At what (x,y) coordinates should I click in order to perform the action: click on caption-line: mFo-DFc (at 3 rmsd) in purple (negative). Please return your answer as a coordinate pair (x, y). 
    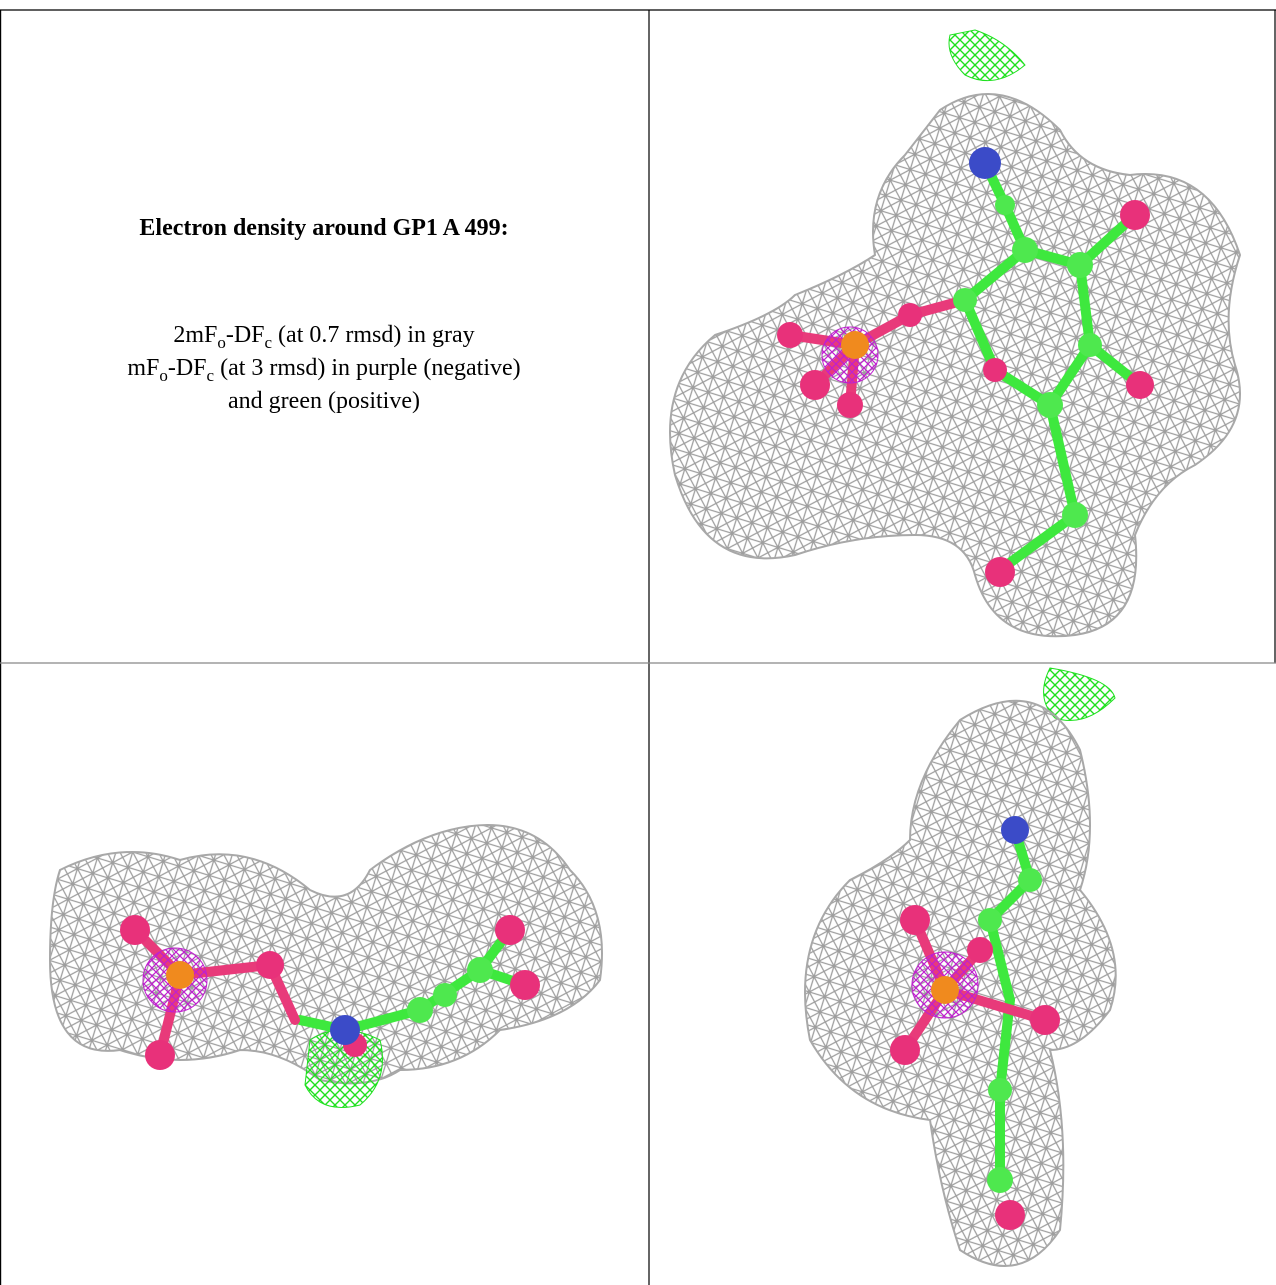
    Looking at the image, I should click on (324, 370).